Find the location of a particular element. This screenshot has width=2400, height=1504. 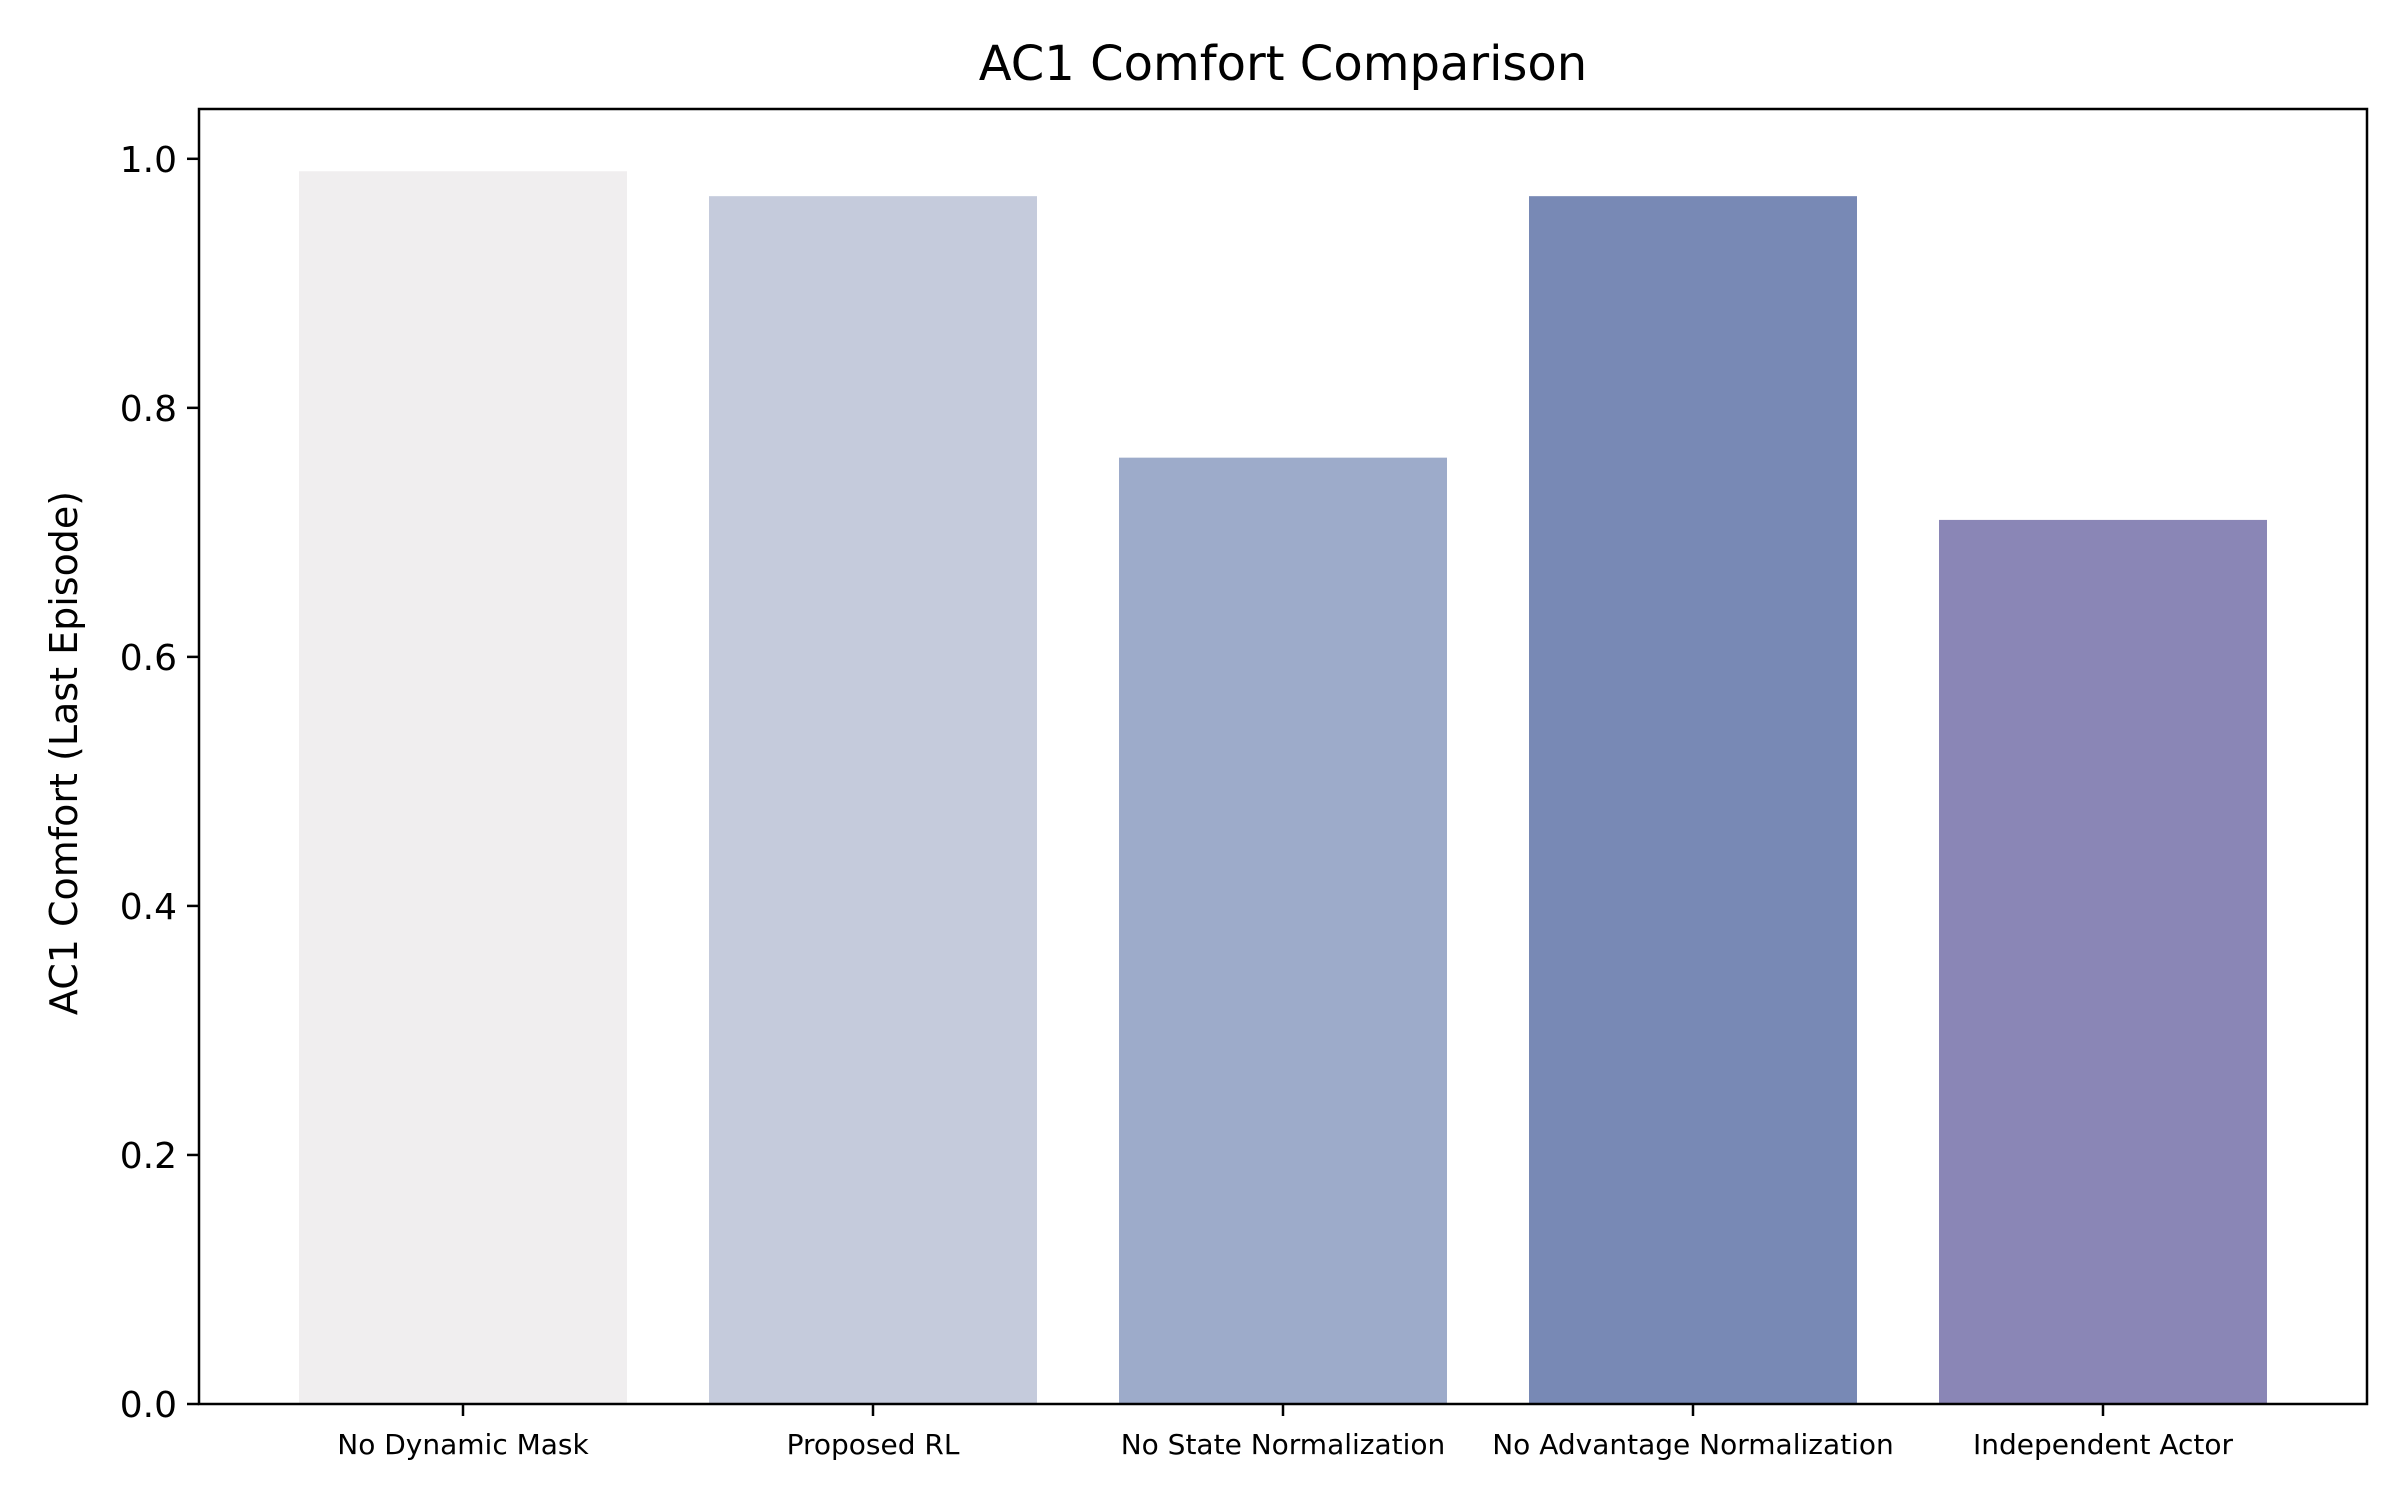

y-tick-label: 0.6 is located at coordinates (148, 658).